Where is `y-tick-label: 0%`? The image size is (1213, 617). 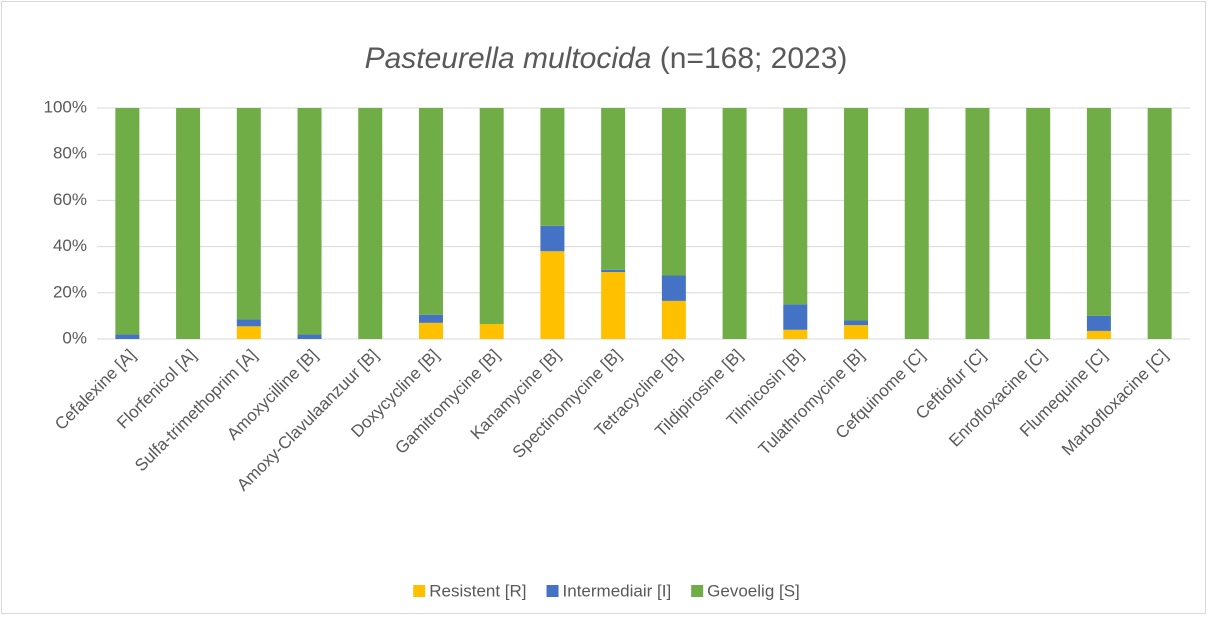
y-tick-label: 0% is located at coordinates (74, 337).